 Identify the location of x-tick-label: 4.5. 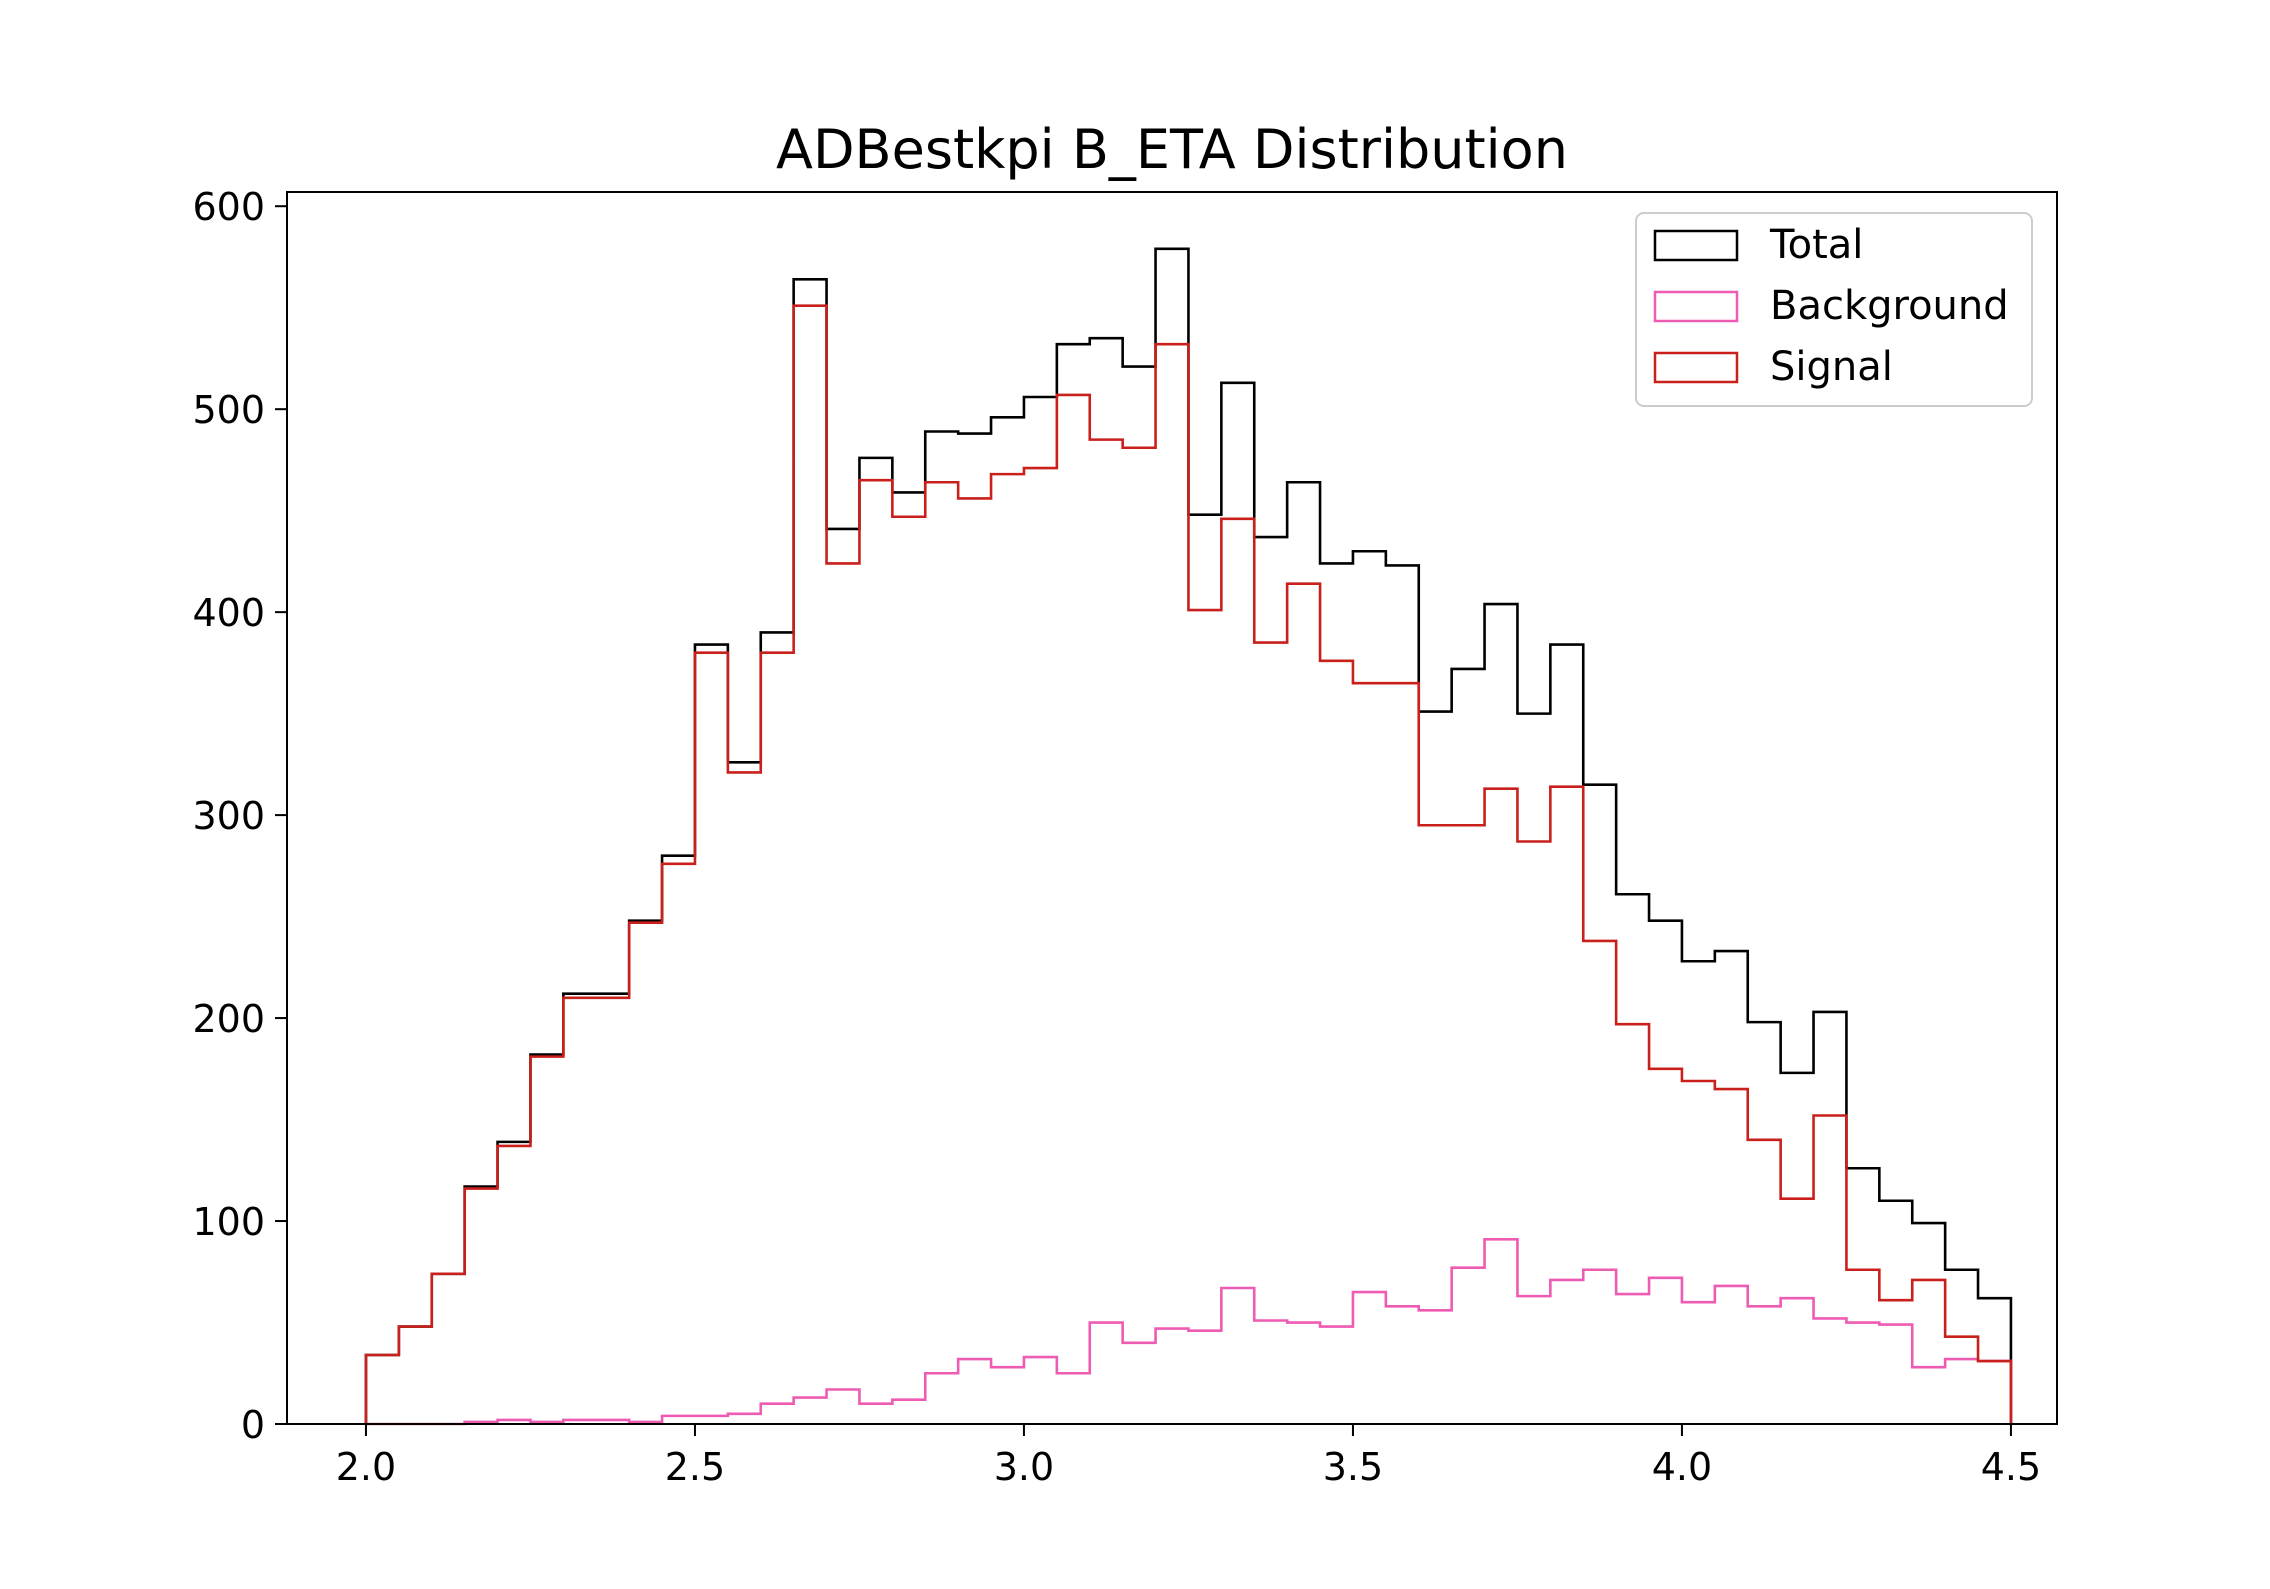
(2011, 1467).